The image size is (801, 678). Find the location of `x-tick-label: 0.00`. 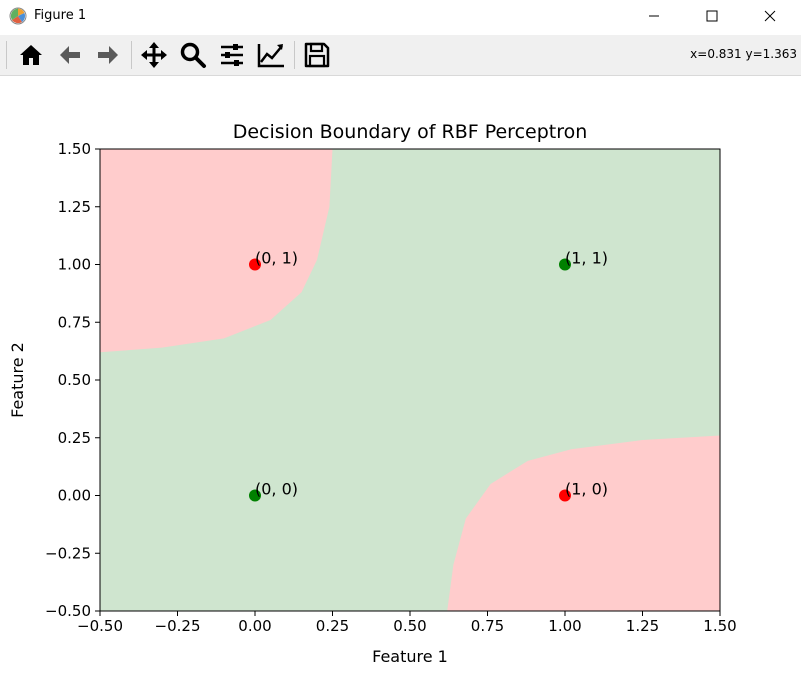

x-tick-label: 0.00 is located at coordinates (254, 626).